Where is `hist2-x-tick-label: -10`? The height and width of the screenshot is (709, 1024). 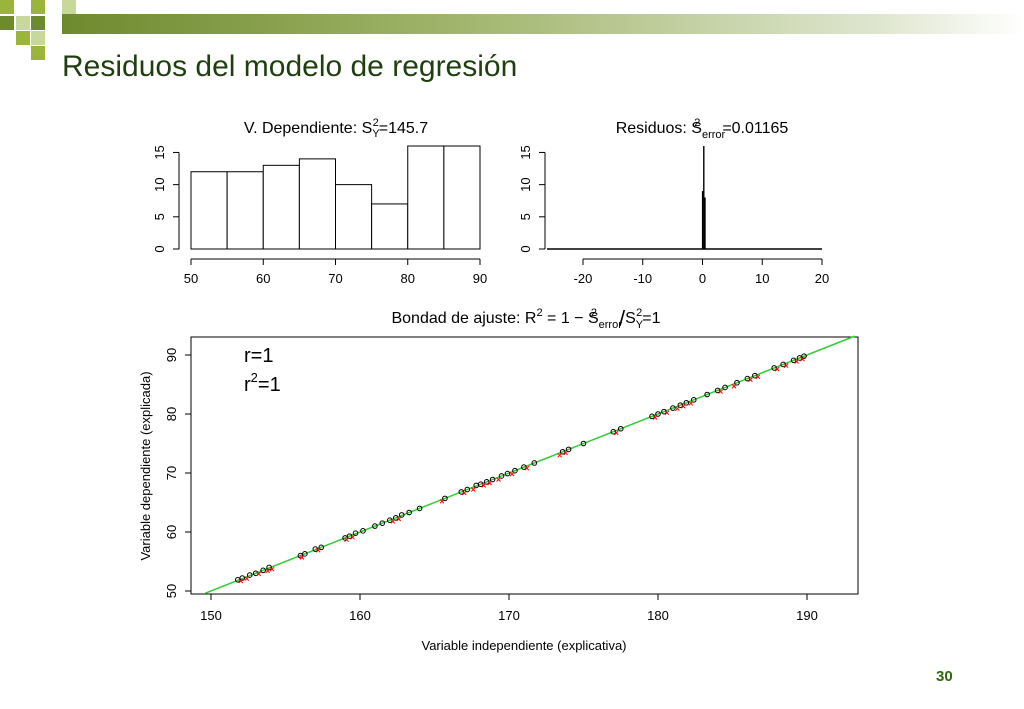 hist2-x-tick-label: -10 is located at coordinates (642, 278).